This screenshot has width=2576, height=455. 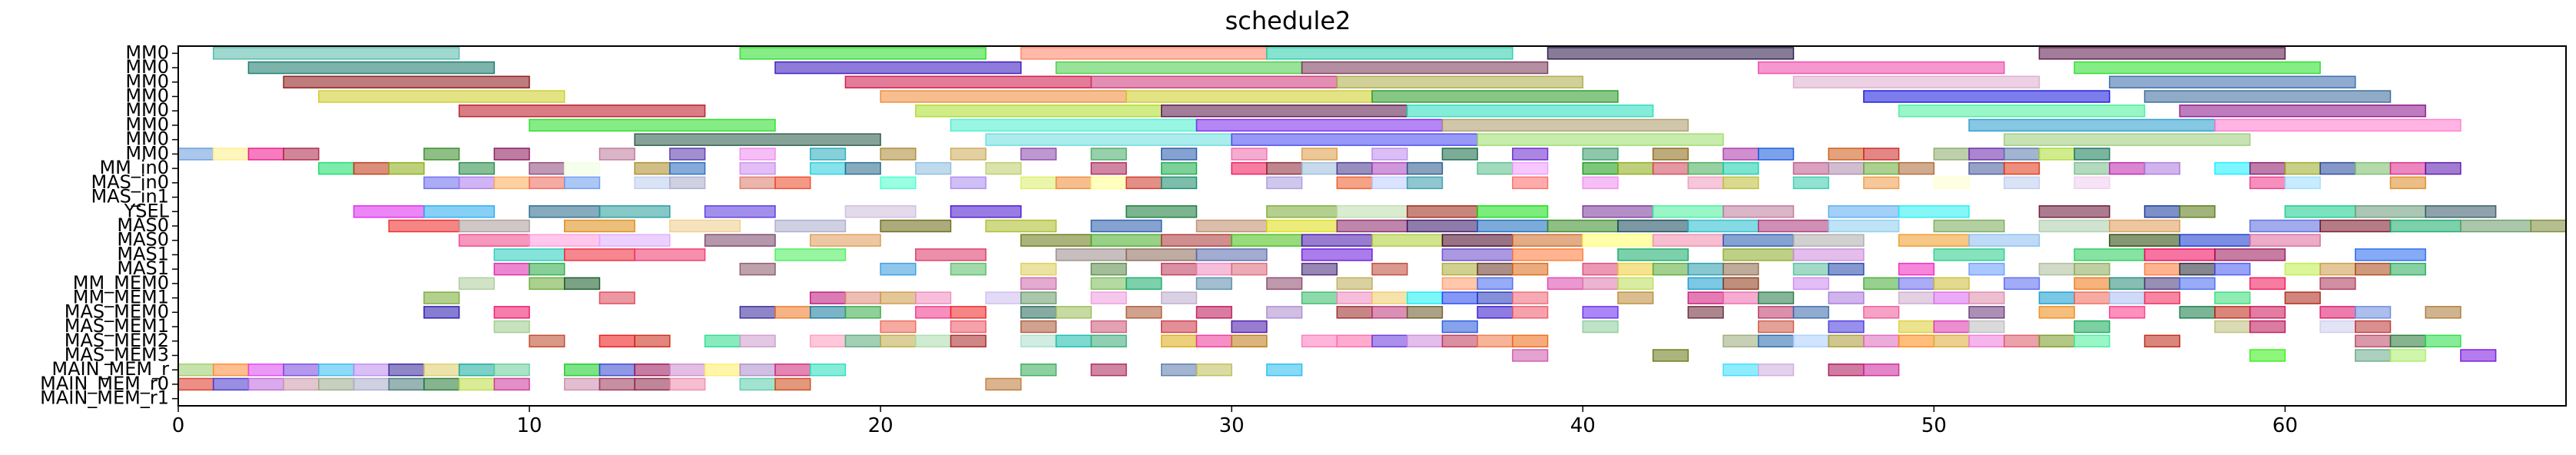 What do you see at coordinates (134, 167) in the screenshot?
I see `y-tick-label: MM_in0` at bounding box center [134, 167].